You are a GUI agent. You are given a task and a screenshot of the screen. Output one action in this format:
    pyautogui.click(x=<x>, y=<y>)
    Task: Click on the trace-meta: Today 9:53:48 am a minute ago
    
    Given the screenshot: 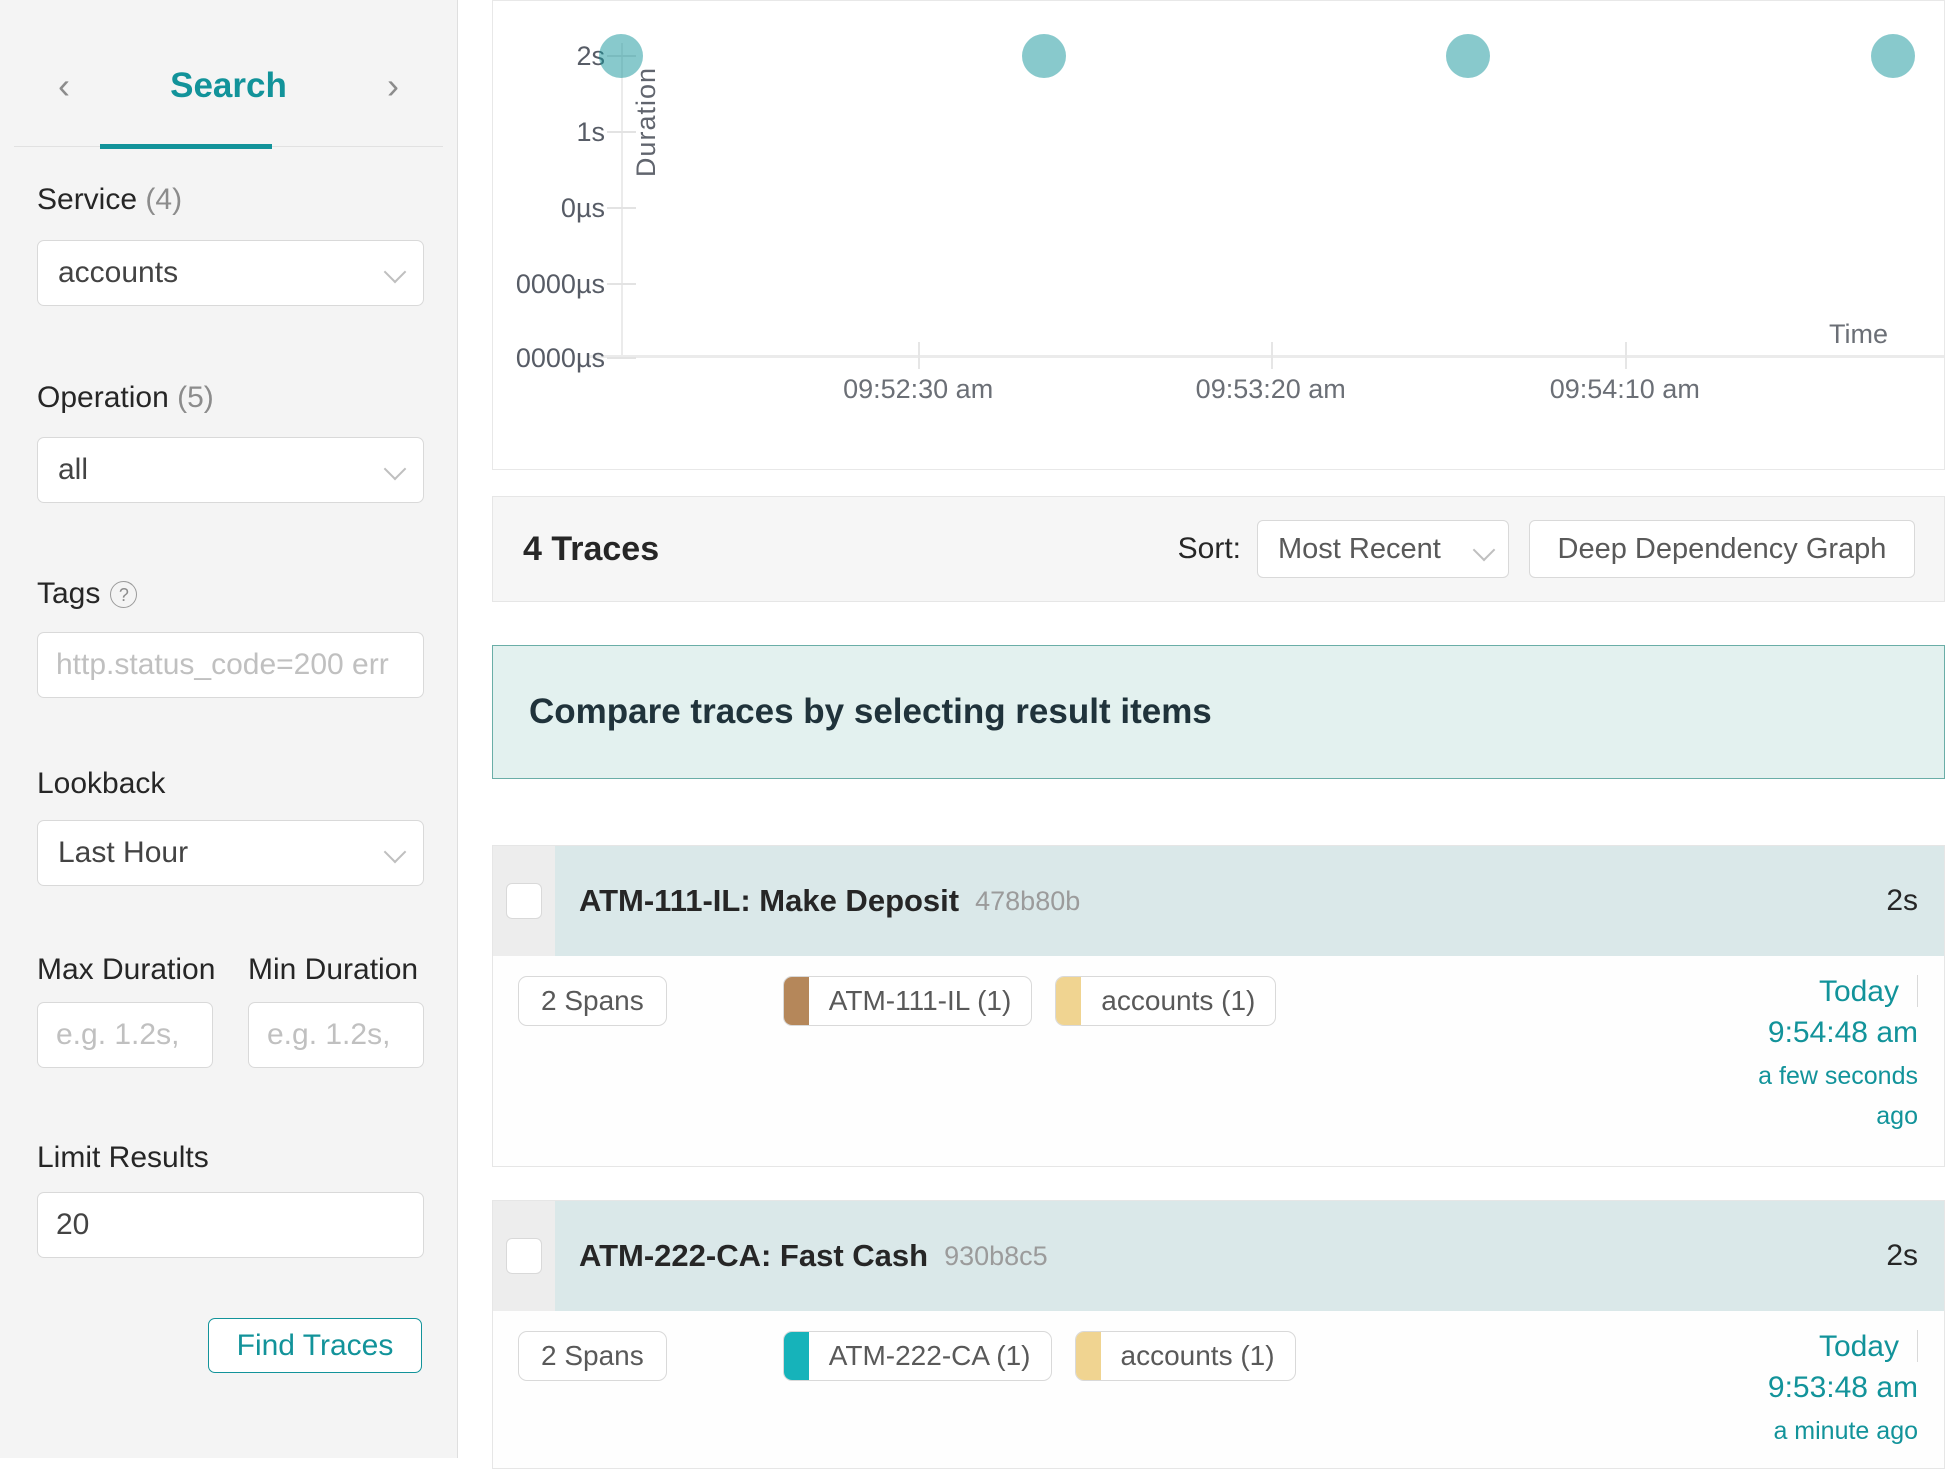 What is the action you would take?
    pyautogui.click(x=1843, y=1389)
    